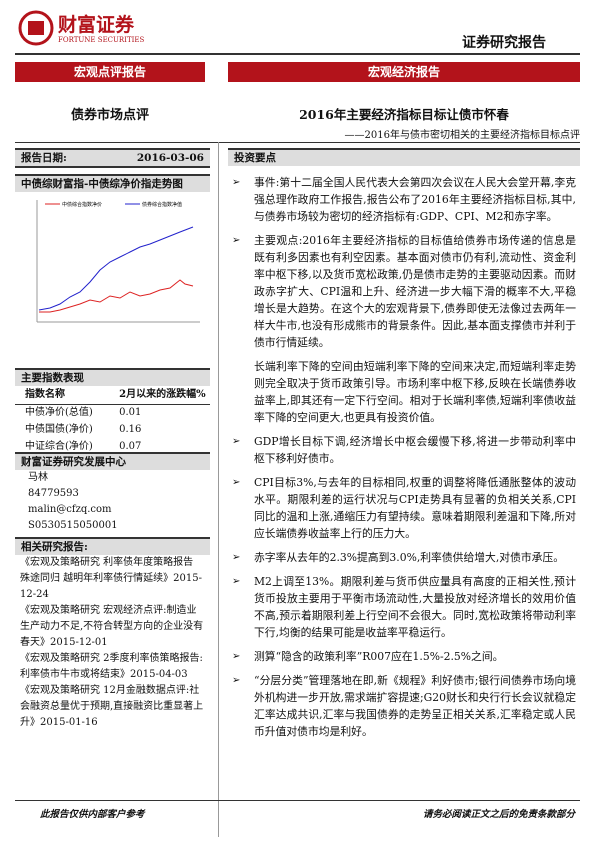 The image size is (595, 842). What do you see at coordinates (404, 557) in the screenshot?
I see `paragraph: 赤字率从去年的2.3%提高到3.0%,利率债供给增大,对债市承压。` at bounding box center [404, 557].